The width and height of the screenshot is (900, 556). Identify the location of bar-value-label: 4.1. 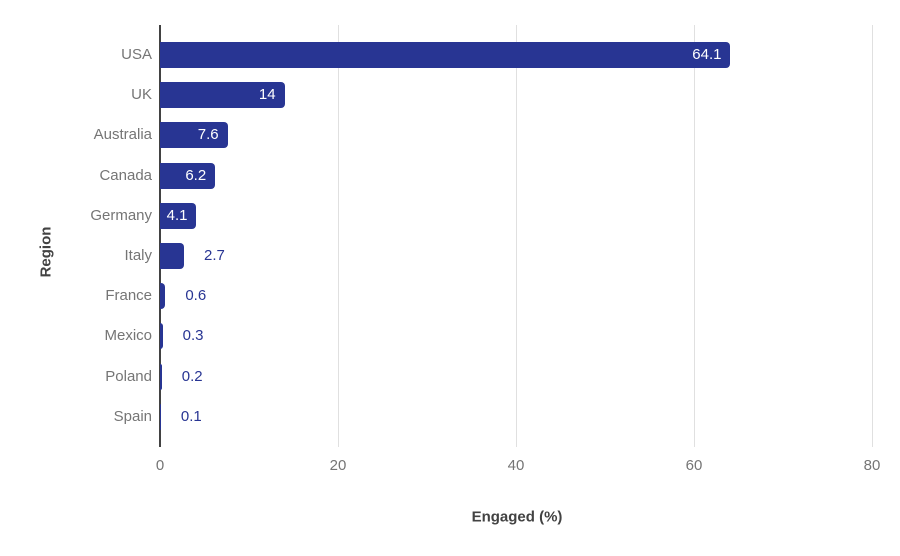
(177, 215).